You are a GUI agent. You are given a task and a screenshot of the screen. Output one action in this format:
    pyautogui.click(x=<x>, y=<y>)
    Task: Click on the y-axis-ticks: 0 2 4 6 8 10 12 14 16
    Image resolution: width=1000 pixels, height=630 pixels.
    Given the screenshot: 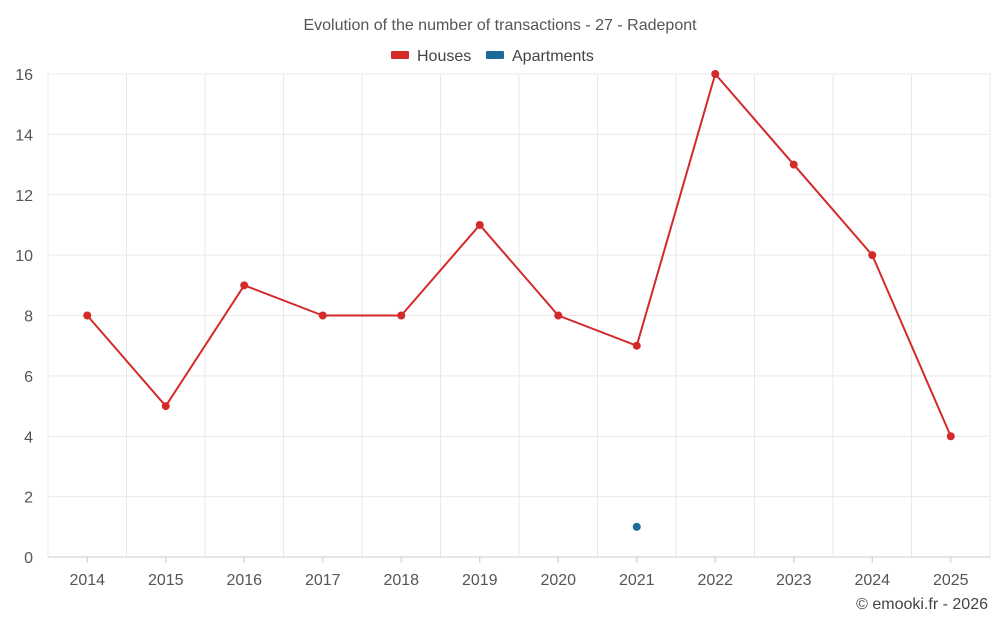 What is the action you would take?
    pyautogui.click(x=24, y=317)
    